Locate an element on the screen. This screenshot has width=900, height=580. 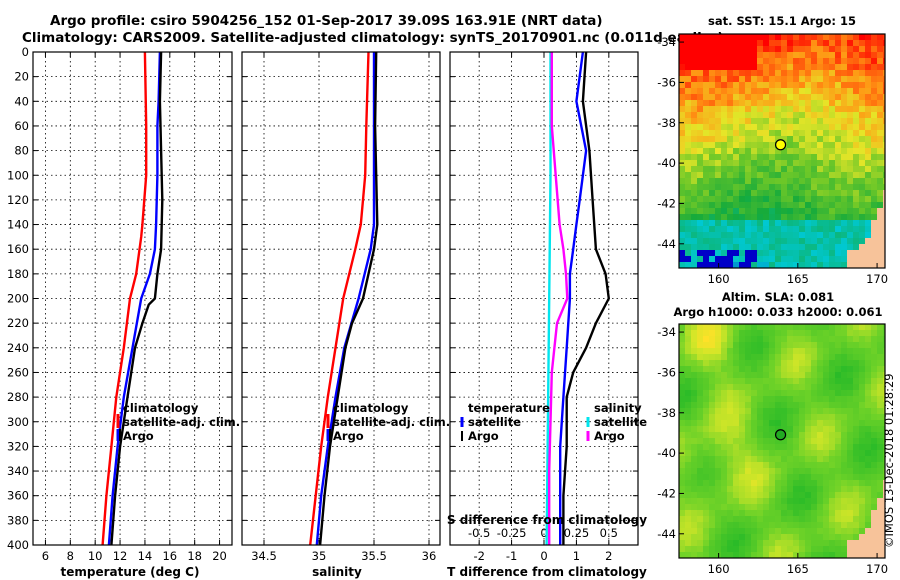
salinity-axis-label: salinity is located at coordinates (337, 572).